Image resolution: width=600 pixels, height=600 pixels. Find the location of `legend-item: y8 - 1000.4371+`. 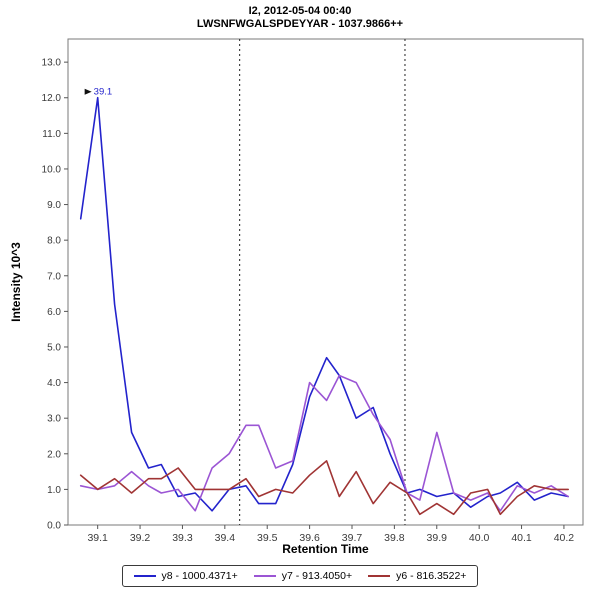

legend-item: y8 - 1000.4371+ is located at coordinates (185, 576).